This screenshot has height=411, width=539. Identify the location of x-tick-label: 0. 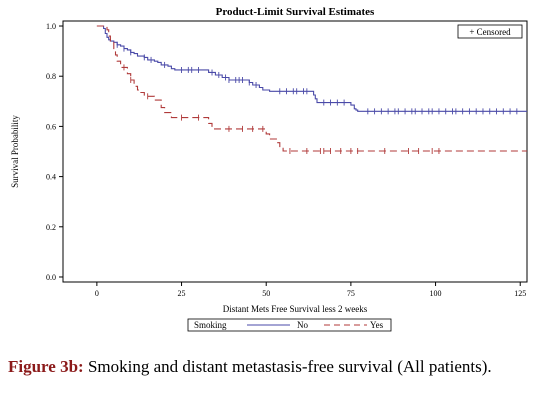
(97, 293).